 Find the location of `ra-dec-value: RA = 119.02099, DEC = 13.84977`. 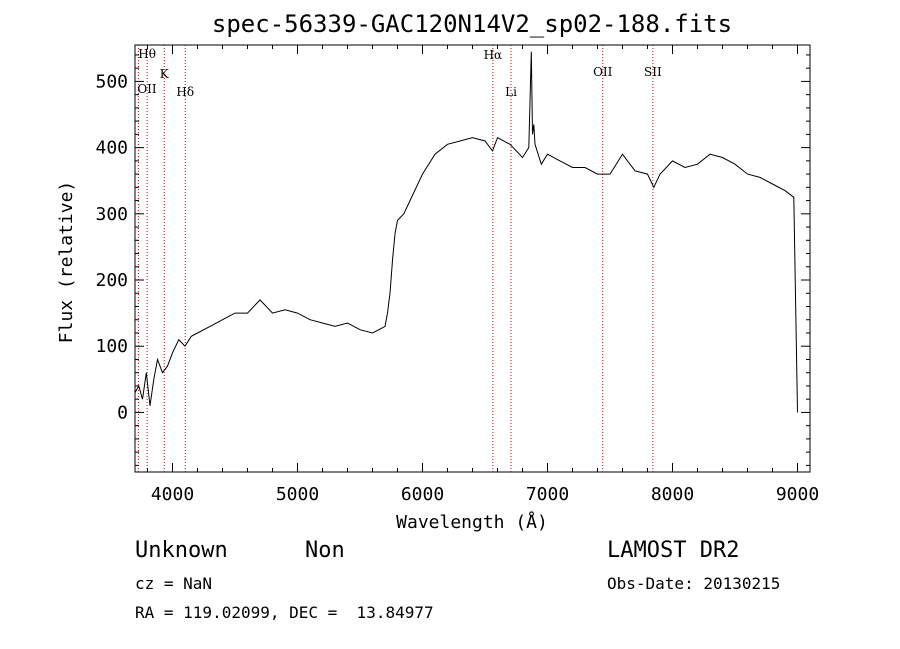

ra-dec-value: RA = 119.02099, DEC = 13.84977 is located at coordinates (284, 612).